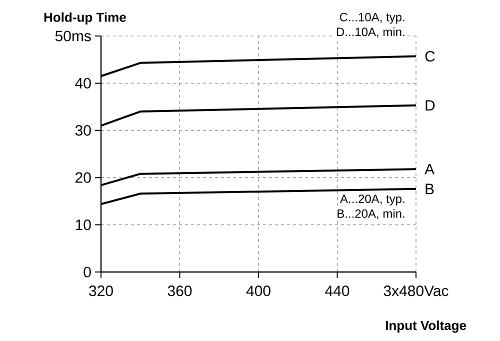 This screenshot has height=341, width=500. What do you see at coordinates (430, 189) in the screenshot?
I see `series-label: B` at bounding box center [430, 189].